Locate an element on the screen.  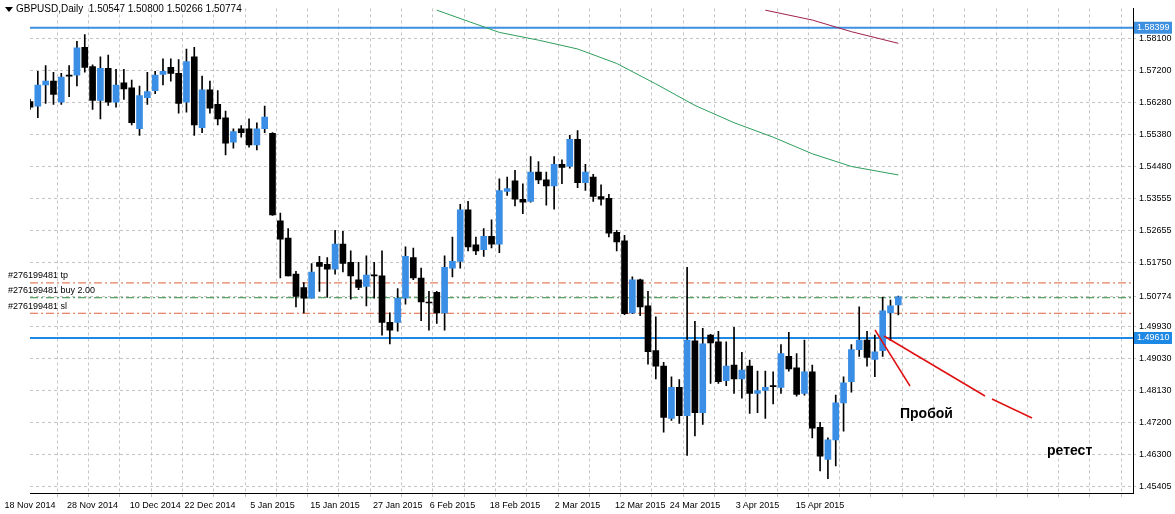
y-tick-label: 1.49030 is located at coordinates (1155, 357).